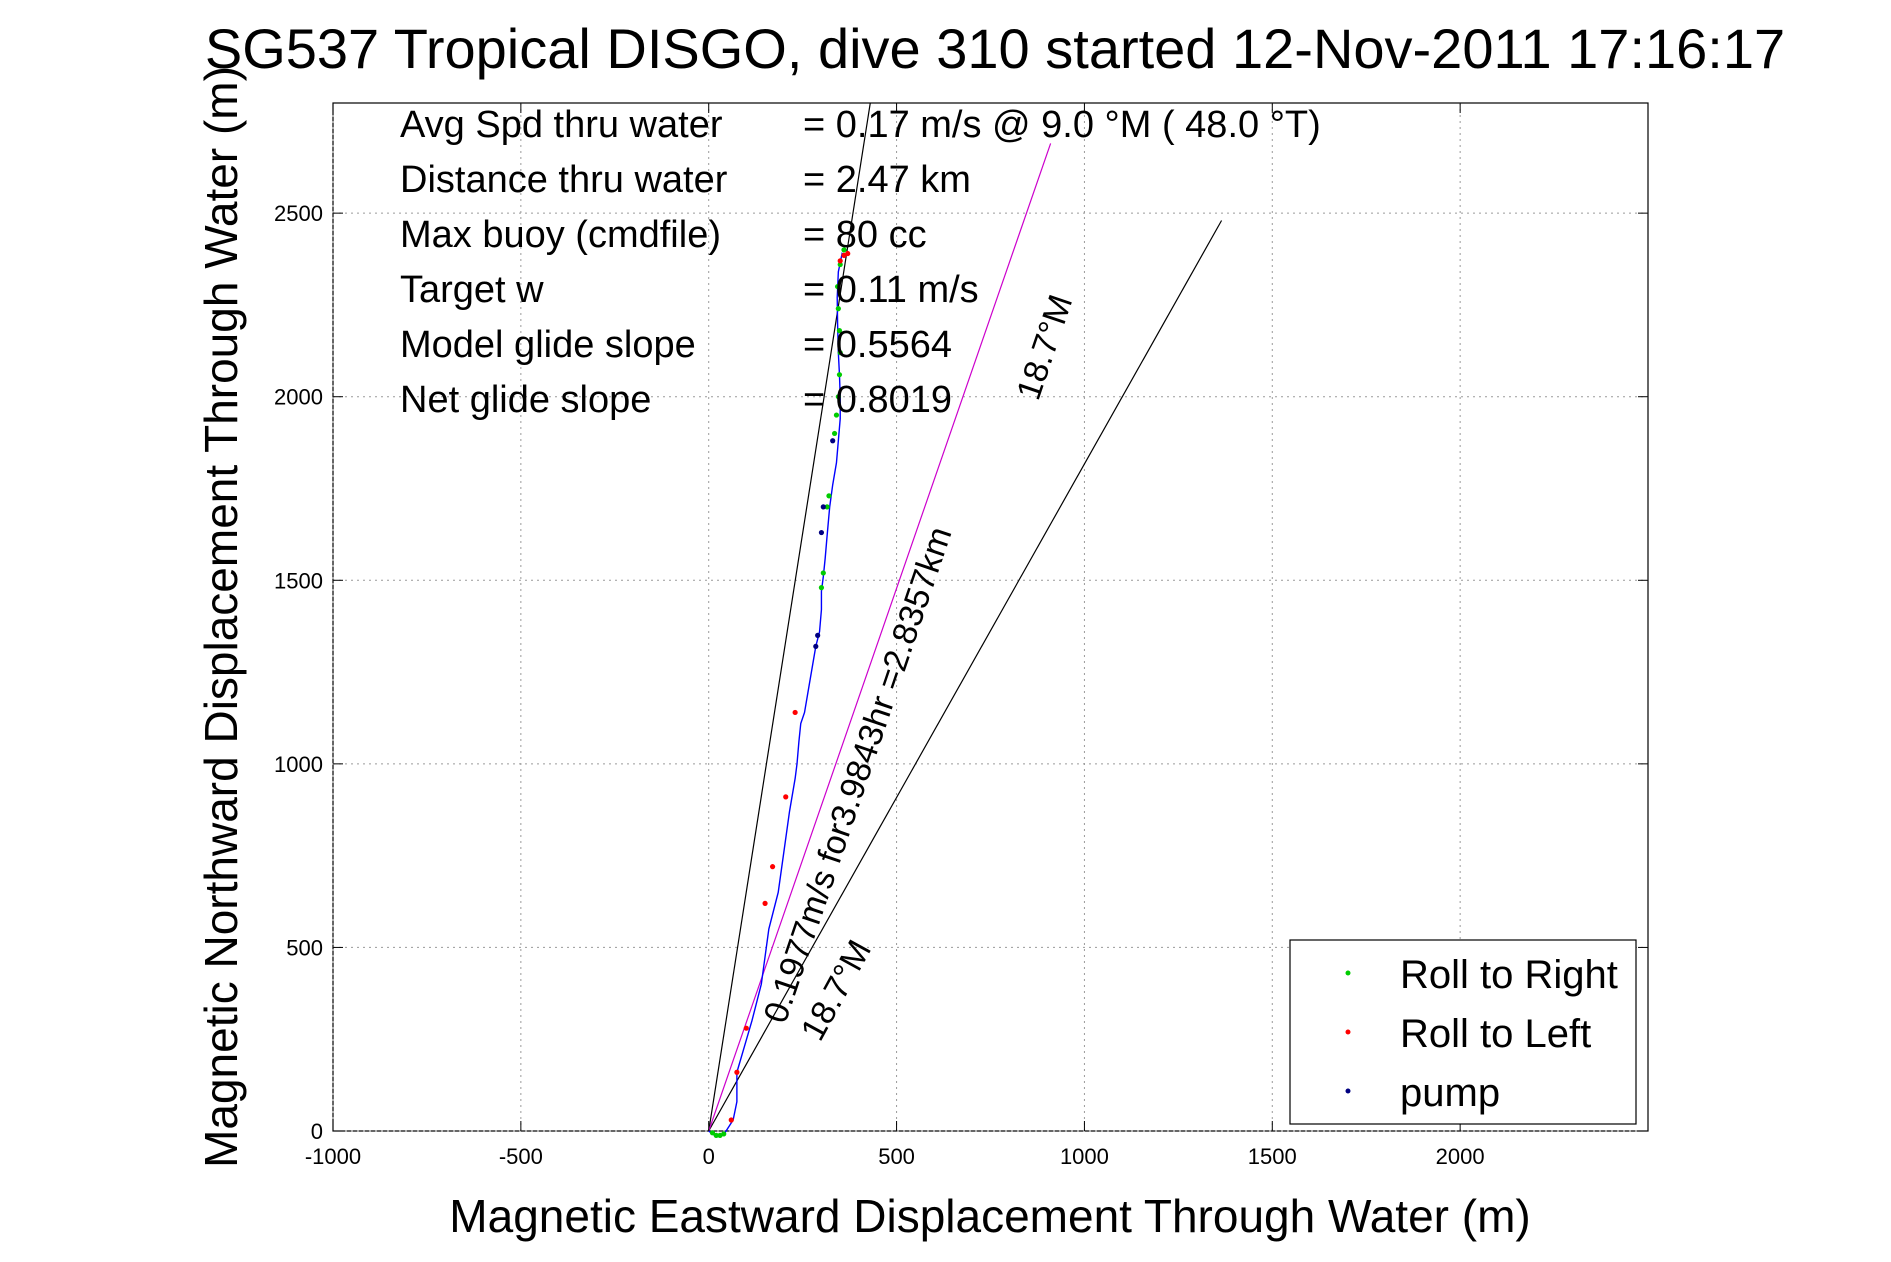  I want to click on track-layer, so click(777, 695).